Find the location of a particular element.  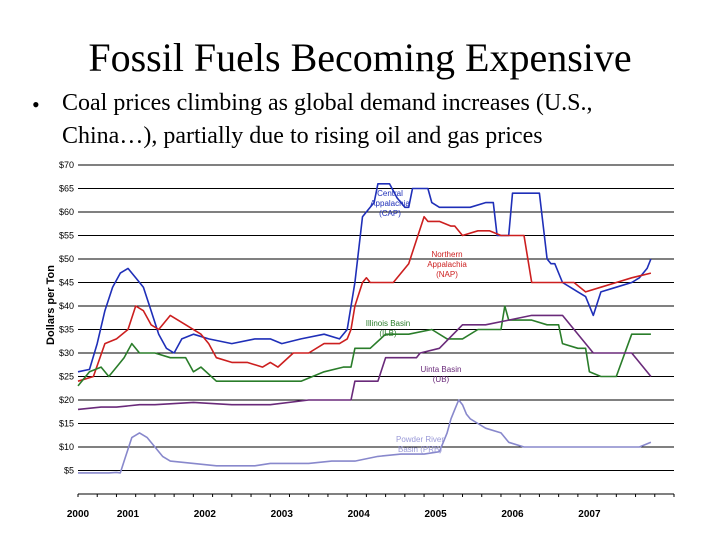

y-tick-label: $10 is located at coordinates (66, 447).